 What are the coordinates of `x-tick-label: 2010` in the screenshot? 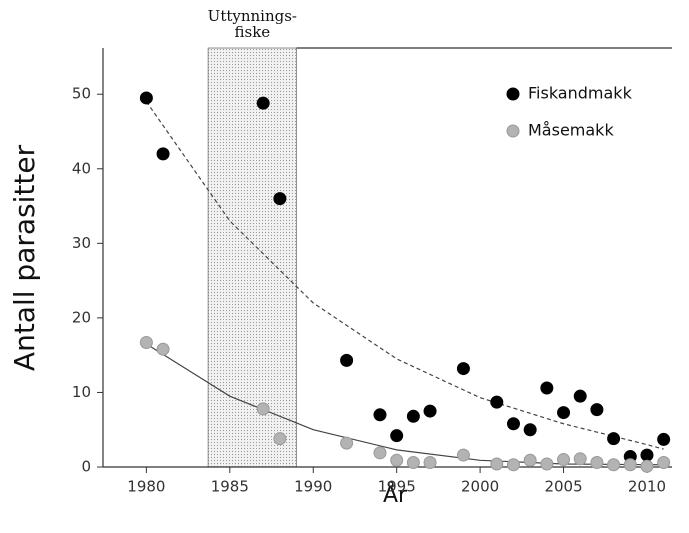 It's located at (647, 487).